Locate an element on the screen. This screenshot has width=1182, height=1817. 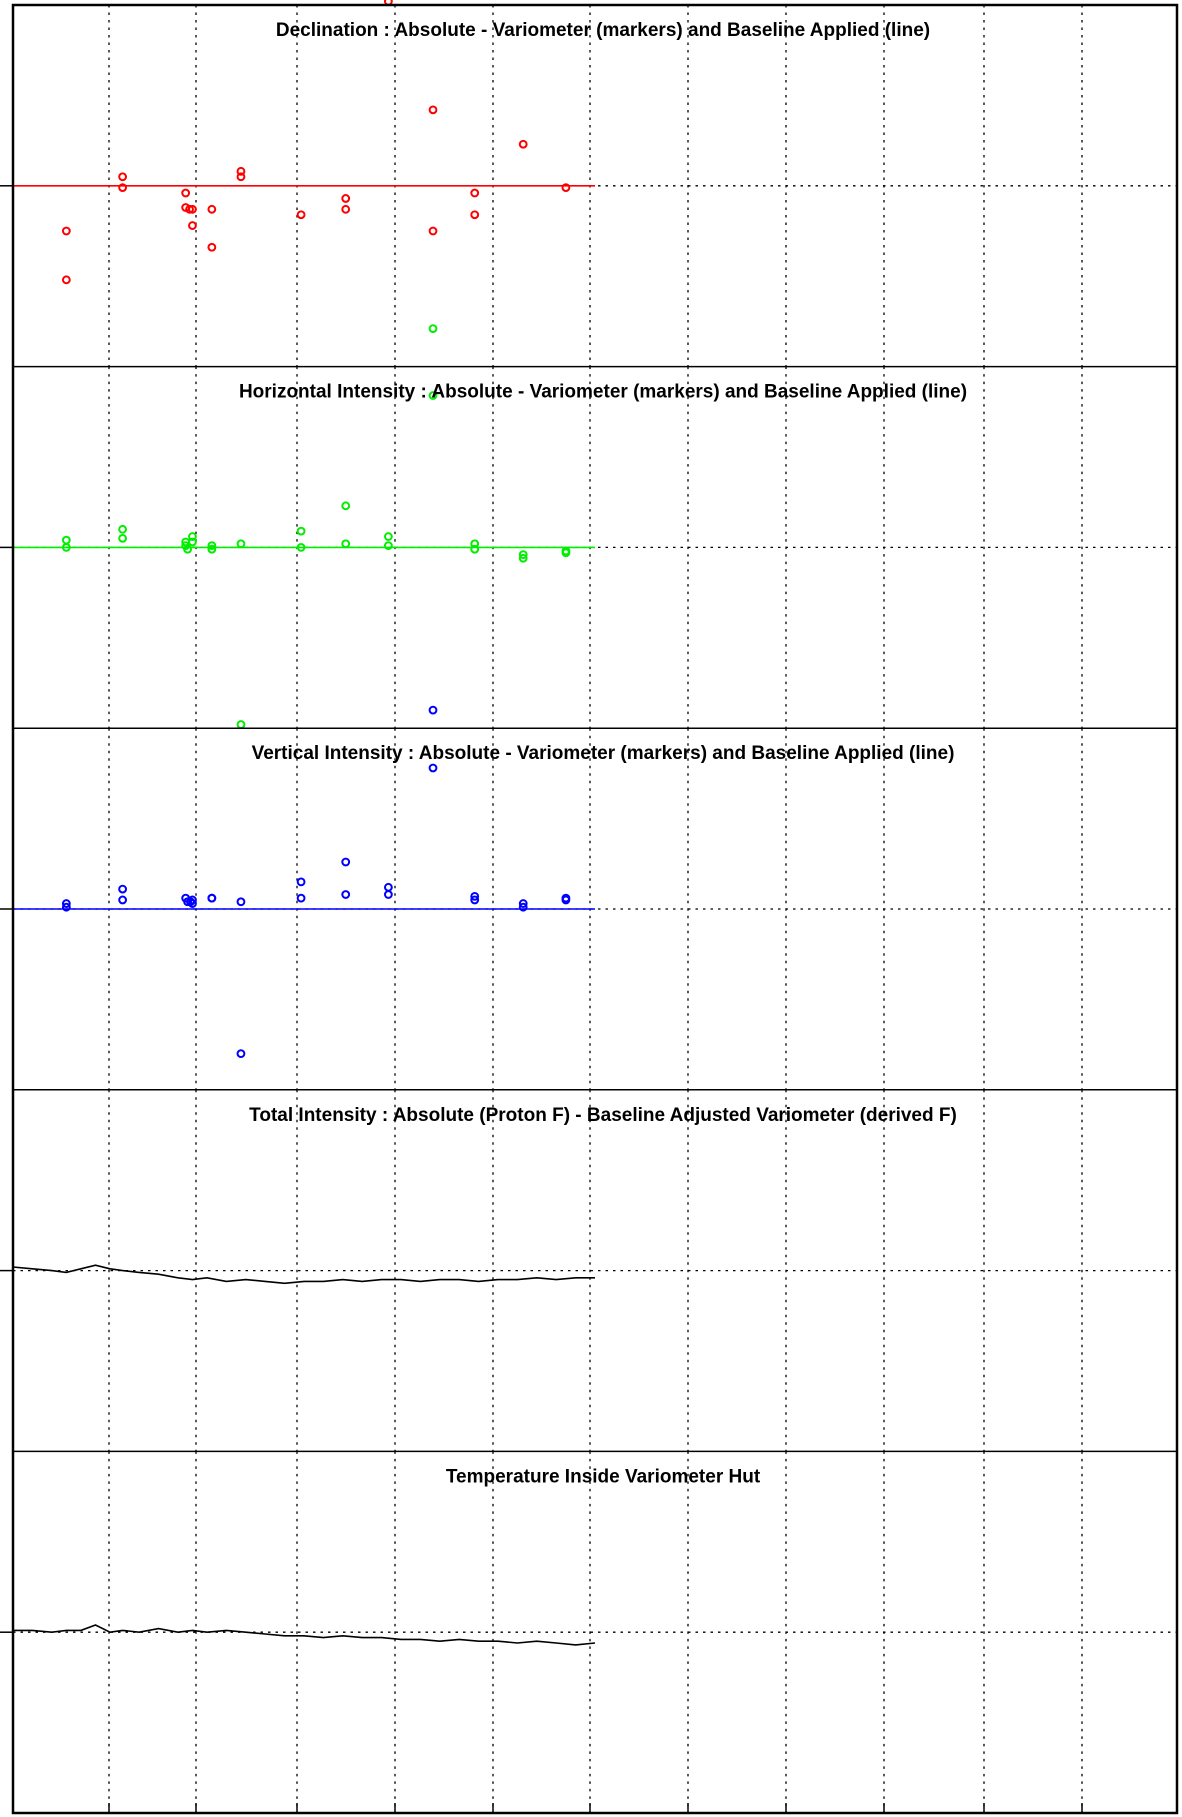
temperature-panel-title: Temperature Inside Variometer Hut is located at coordinates (603, 1476).